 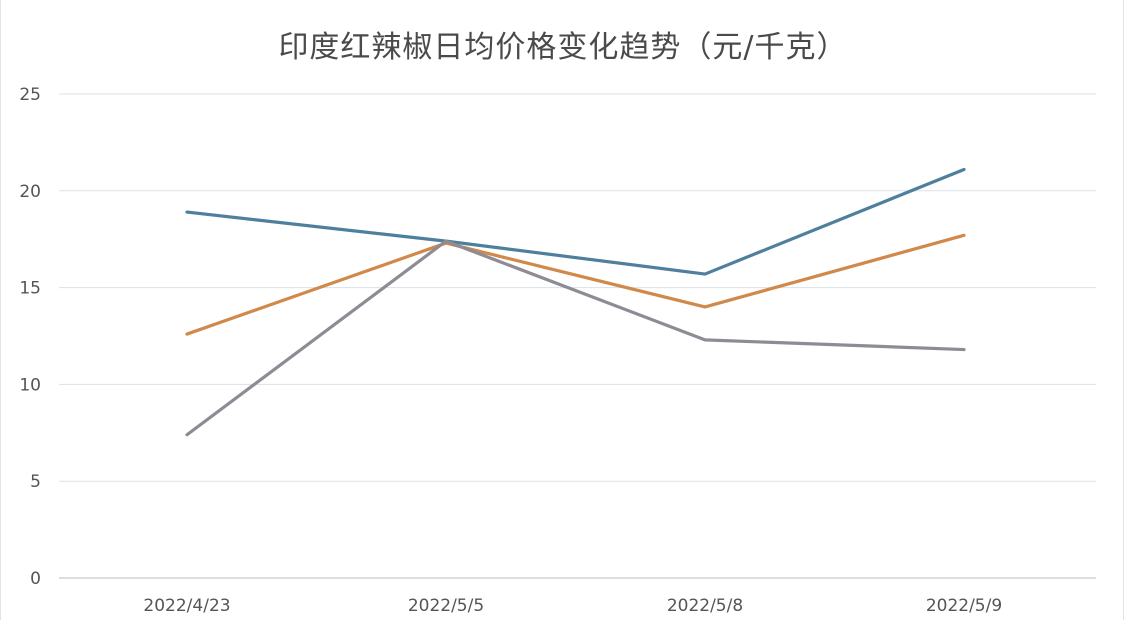 What do you see at coordinates (30, 192) in the screenshot?
I see `y-tick-label: 20` at bounding box center [30, 192].